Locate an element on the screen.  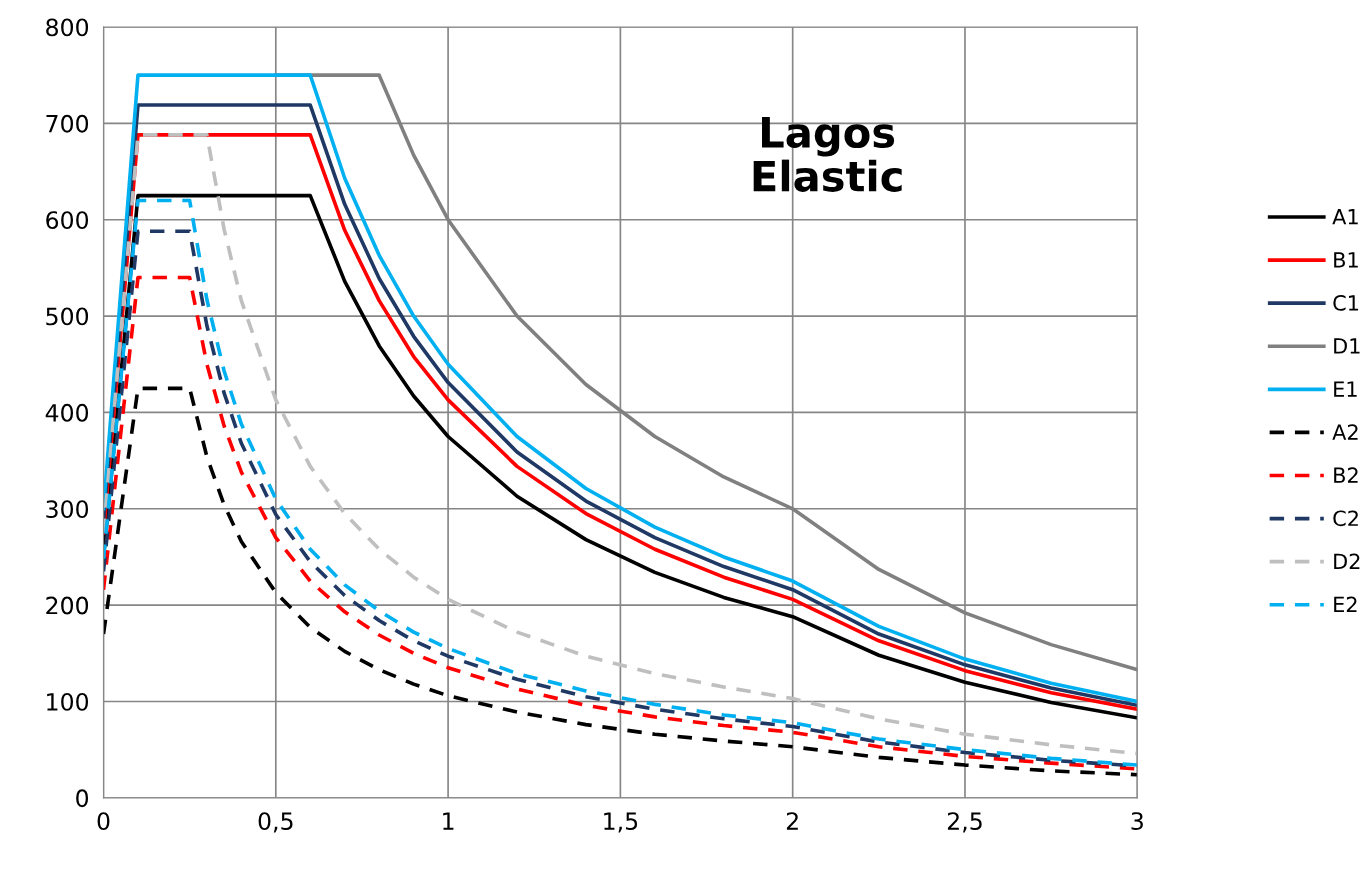
x-tick-label: 2 is located at coordinates (792, 821).